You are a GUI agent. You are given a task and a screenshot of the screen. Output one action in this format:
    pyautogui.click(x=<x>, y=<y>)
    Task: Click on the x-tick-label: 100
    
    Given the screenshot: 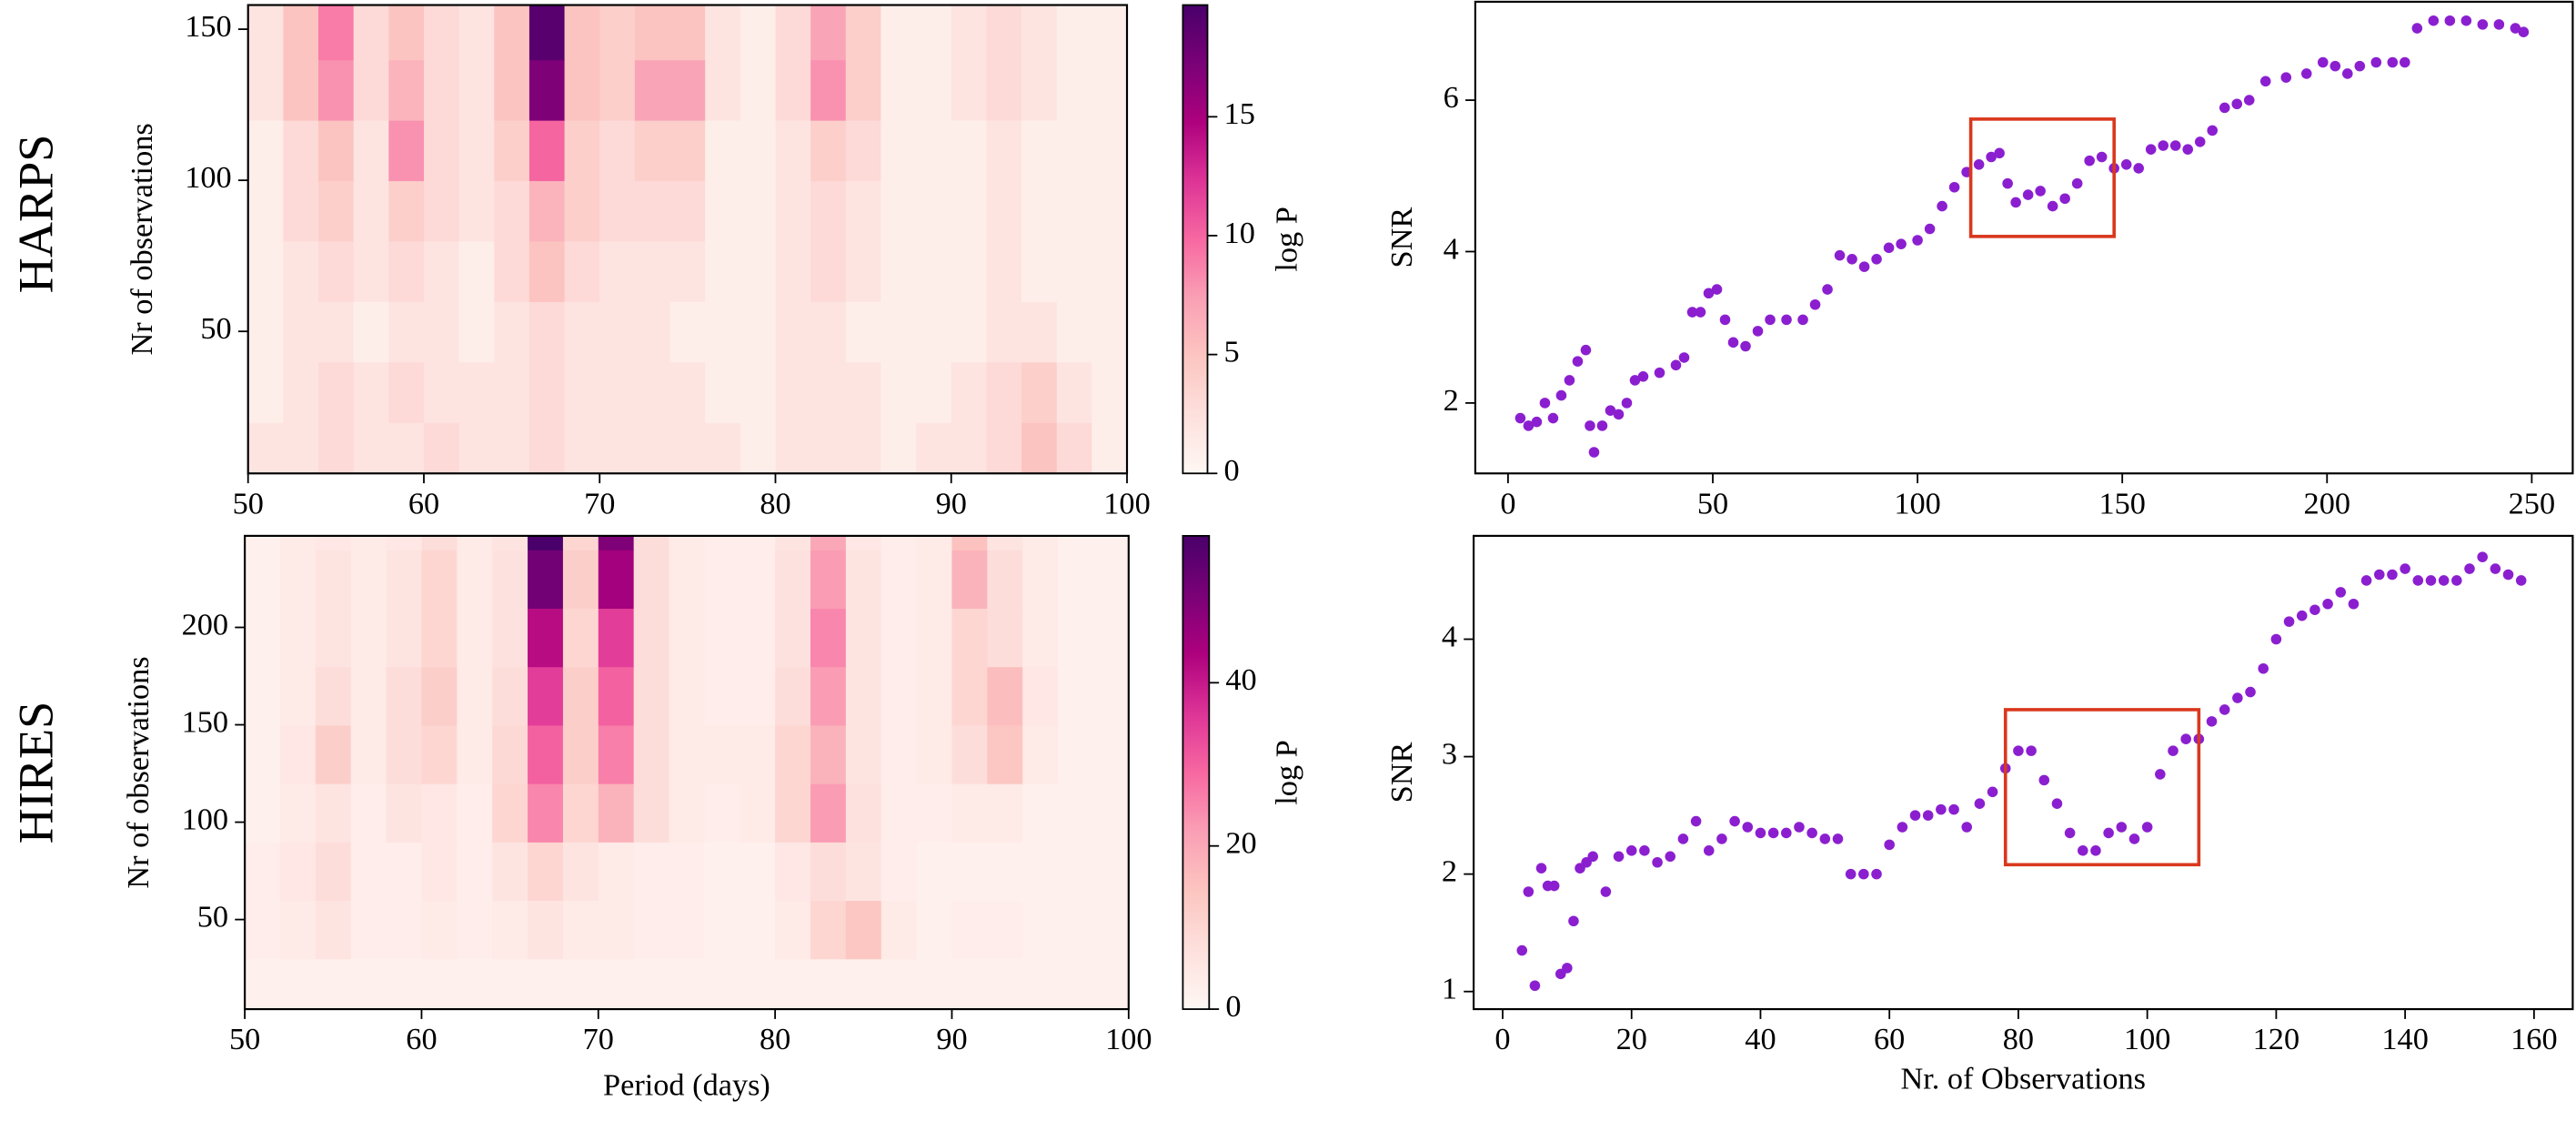 What is the action you would take?
    pyautogui.click(x=2147, y=1039)
    